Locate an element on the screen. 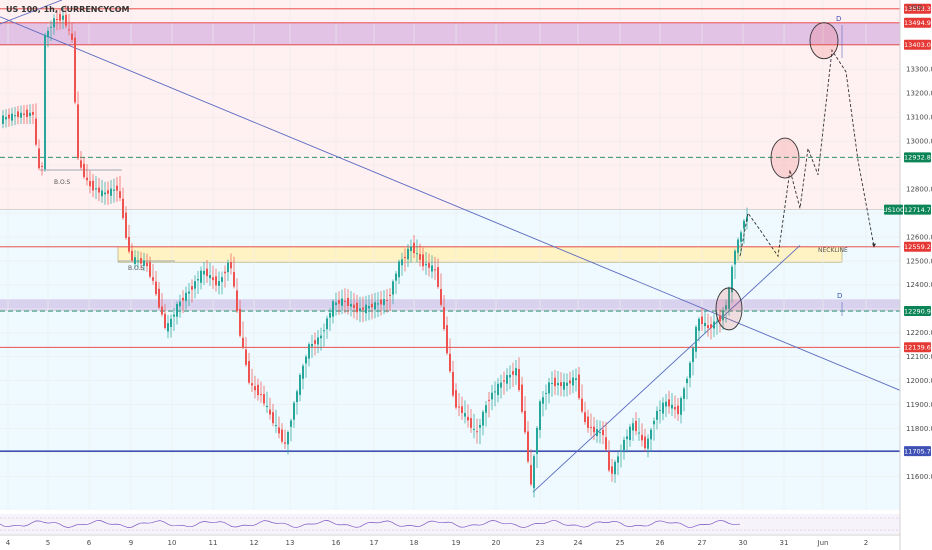 The height and width of the screenshot is (550, 932). x-tick-3: 9 is located at coordinates (131, 543).